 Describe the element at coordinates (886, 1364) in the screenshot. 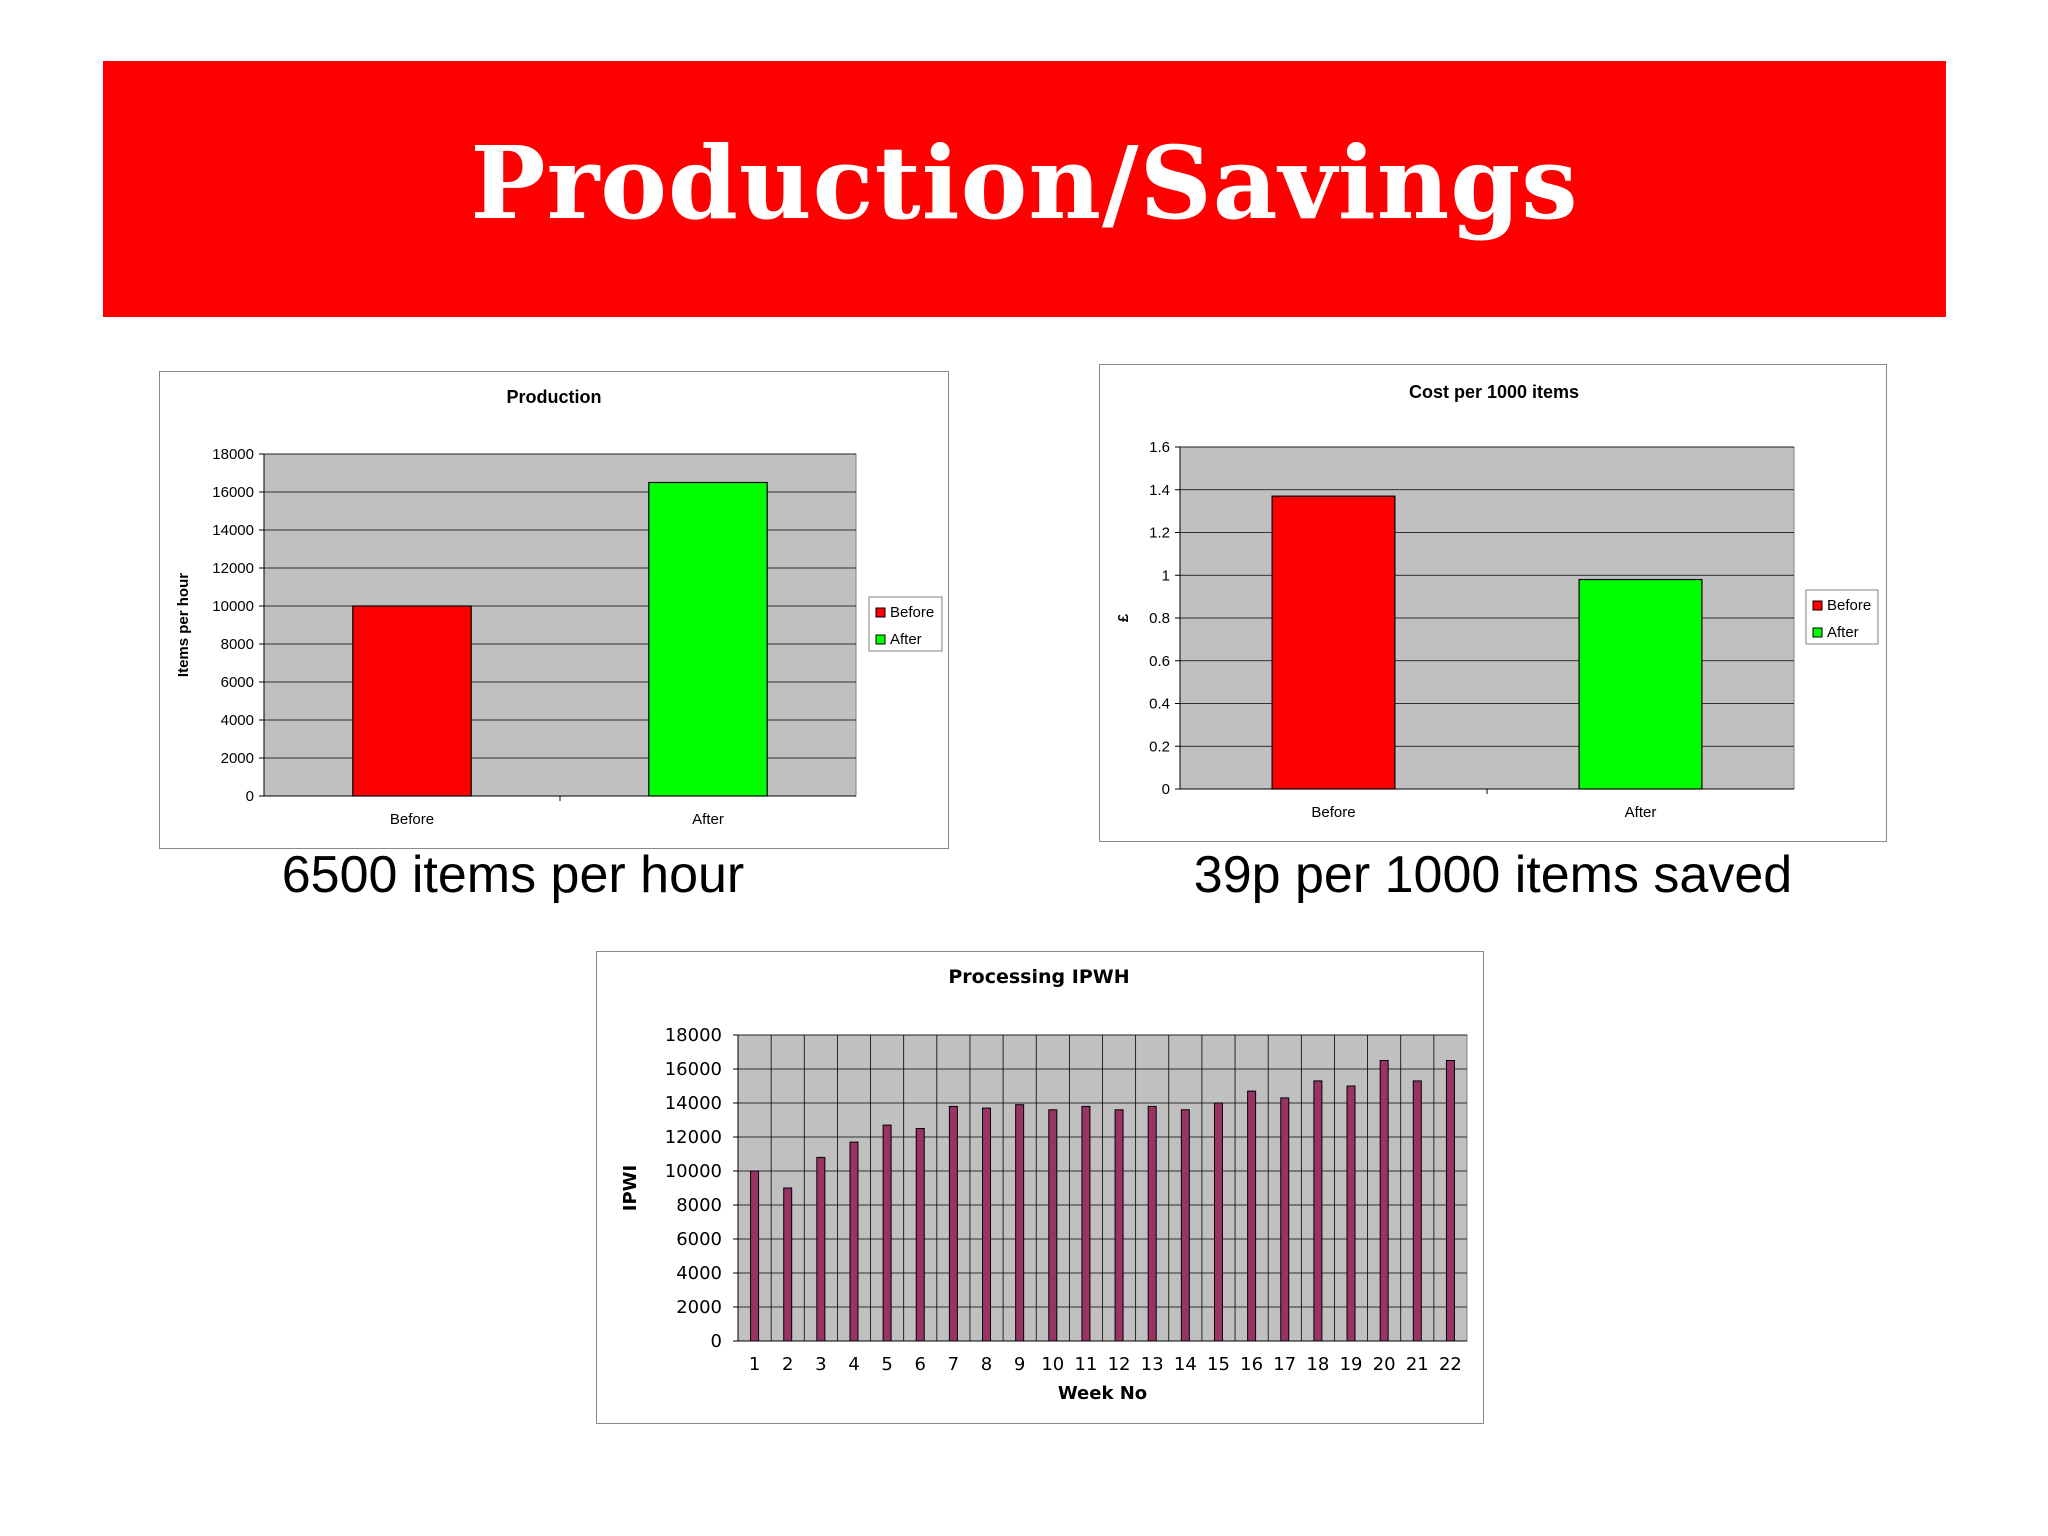

I see `processing-x-tick-label: 5` at that location.